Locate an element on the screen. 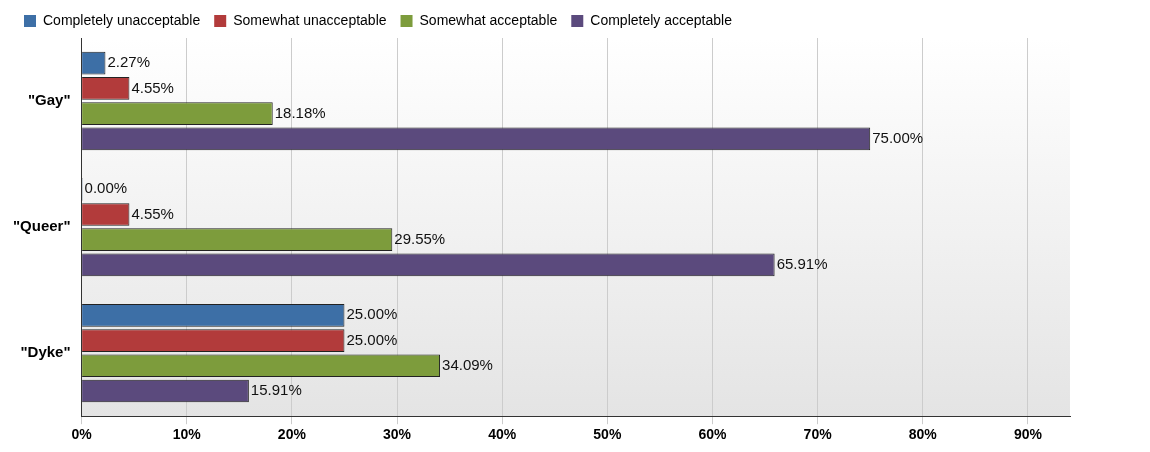 Image resolution: width=1150 pixels, height=452 pixels. data-label: 18.18% is located at coordinates (300, 112).